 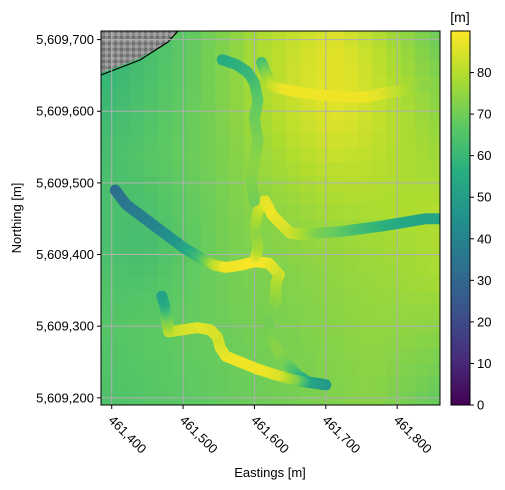 What do you see at coordinates (16, 218) in the screenshot?
I see `y-axis-label: Northing [m]` at bounding box center [16, 218].